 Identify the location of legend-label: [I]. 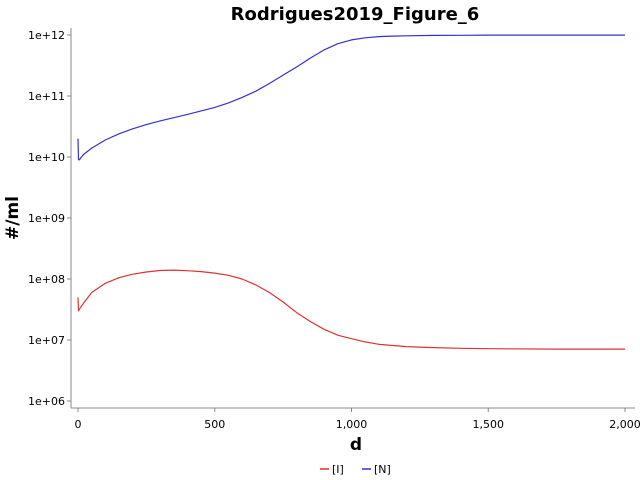
(338, 469).